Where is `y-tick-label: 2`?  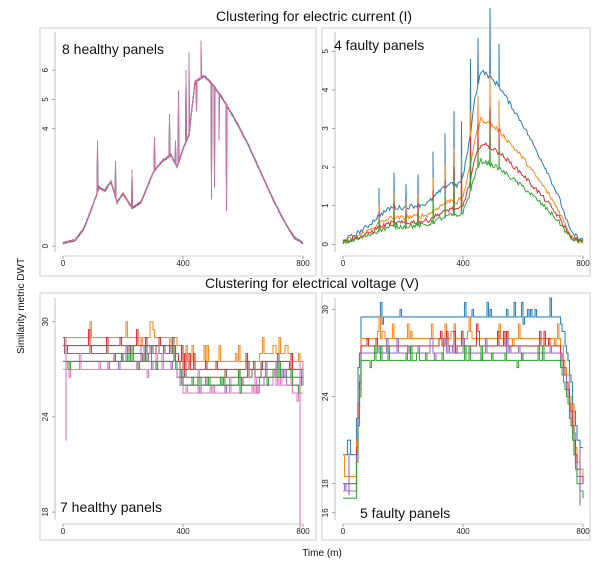 y-tick-label: 2 is located at coordinates (325, 166).